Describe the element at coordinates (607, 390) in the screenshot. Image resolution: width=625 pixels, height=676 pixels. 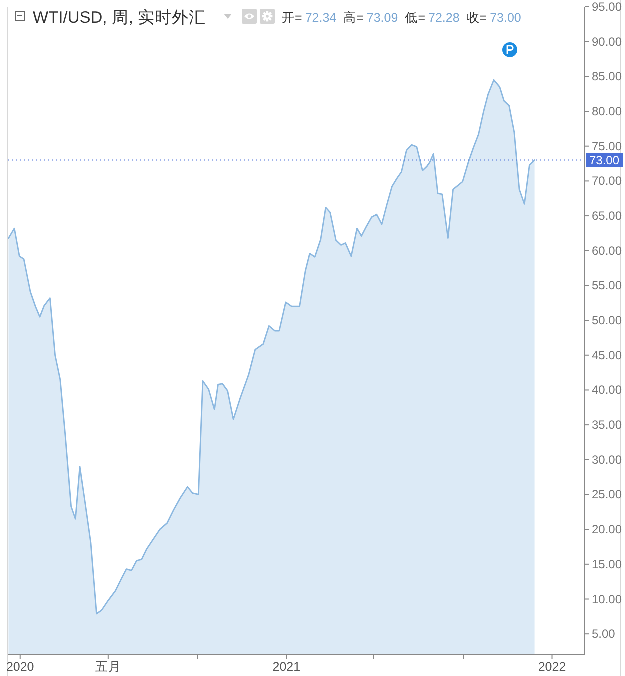
I see `y-tick-label: 40.00` at that location.